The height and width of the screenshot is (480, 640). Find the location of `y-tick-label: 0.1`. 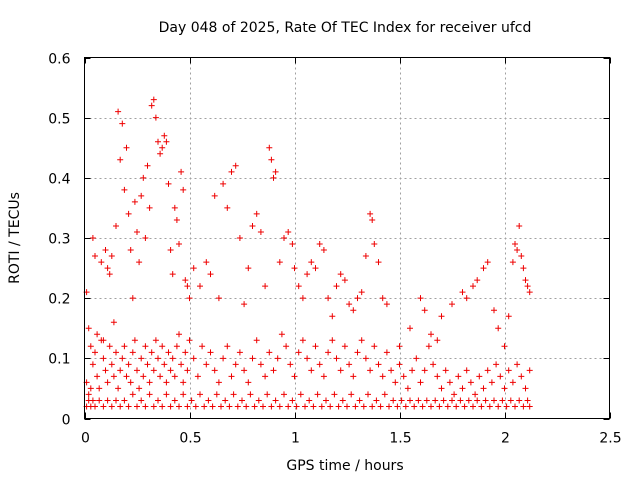

y-tick-label: 0.1 is located at coordinates (59, 360).